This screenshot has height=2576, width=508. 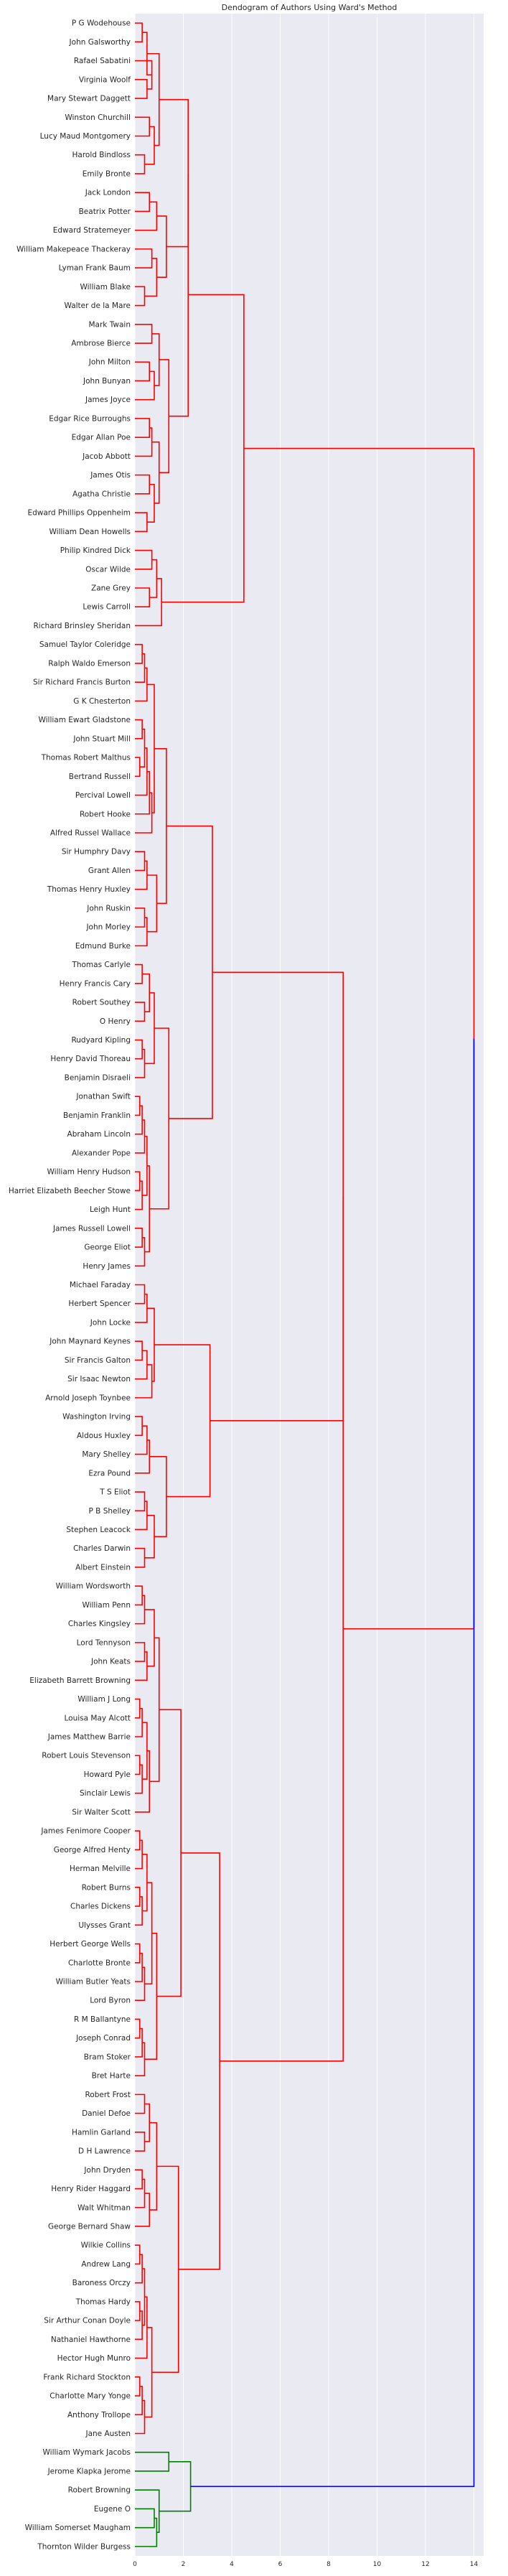 What do you see at coordinates (94, 2358) in the screenshot?
I see `leaf-label: Hector Hugh Munro` at bounding box center [94, 2358].